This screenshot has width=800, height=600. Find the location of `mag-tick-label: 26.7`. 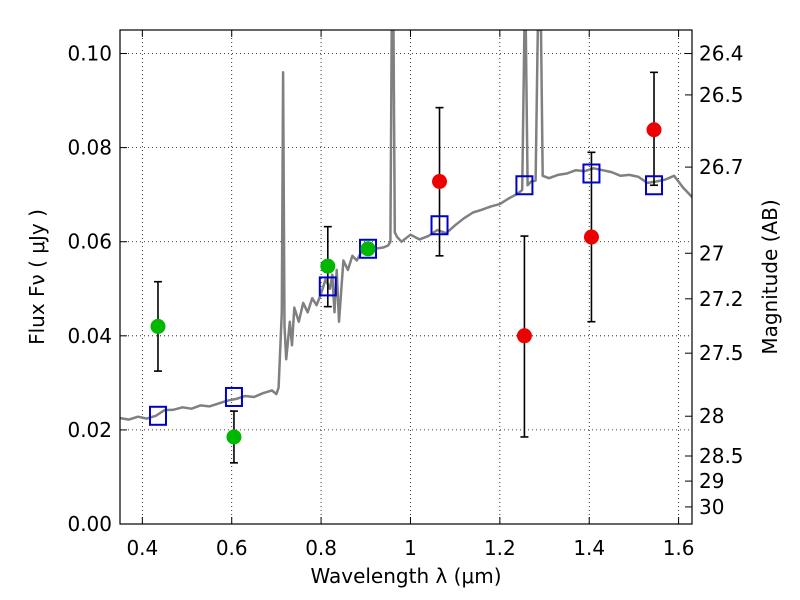

mag-tick-label: 26.7 is located at coordinates (721, 167).